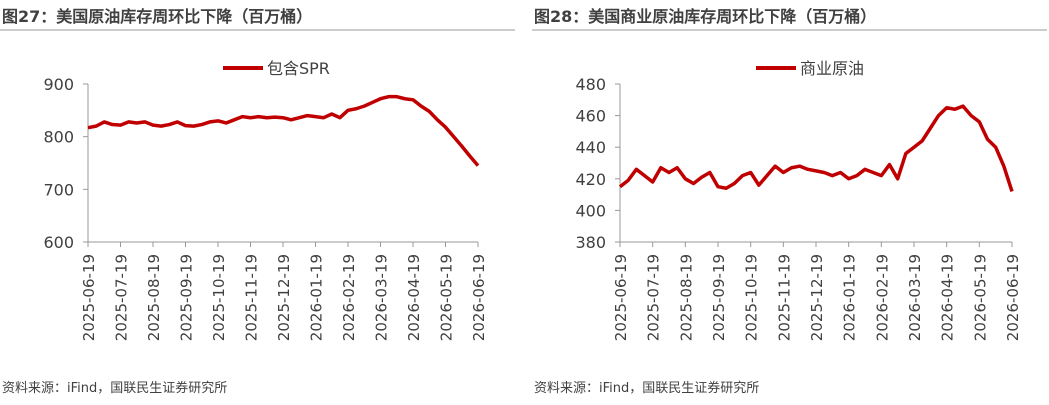  What do you see at coordinates (58, 242) in the screenshot?
I see `y-tick-label: 600` at bounding box center [58, 242].